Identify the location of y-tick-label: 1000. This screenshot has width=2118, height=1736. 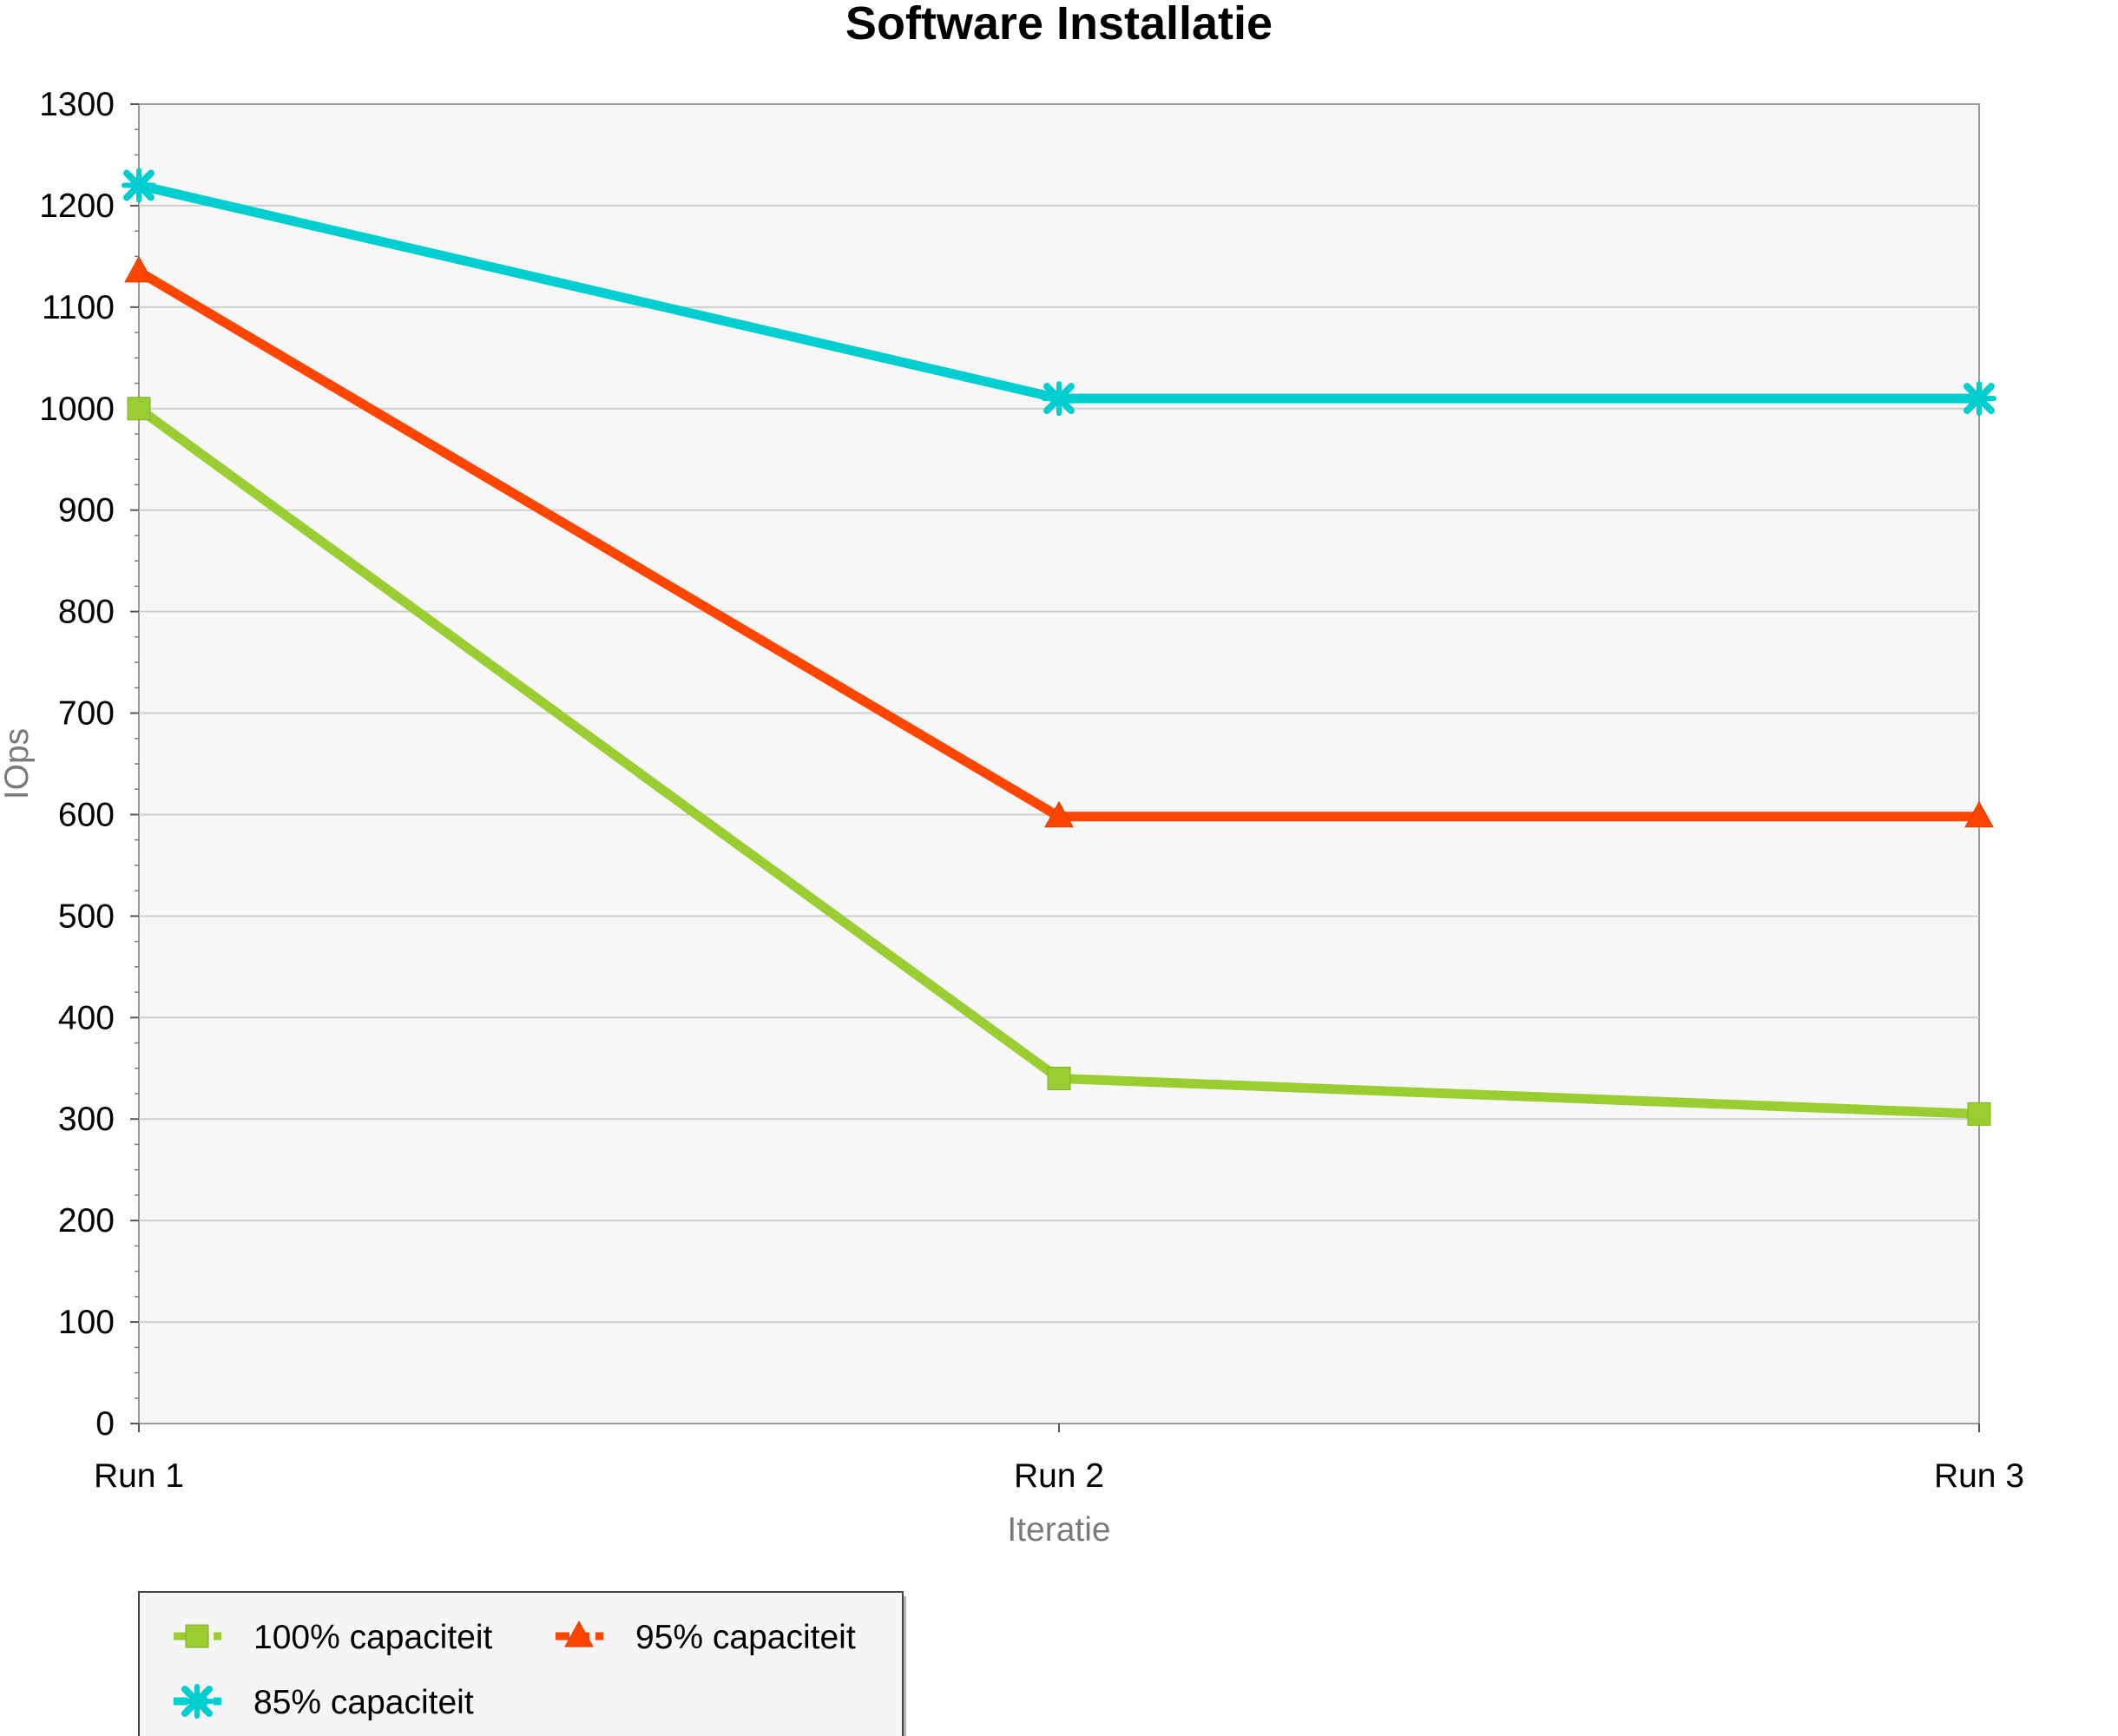
(77, 409).